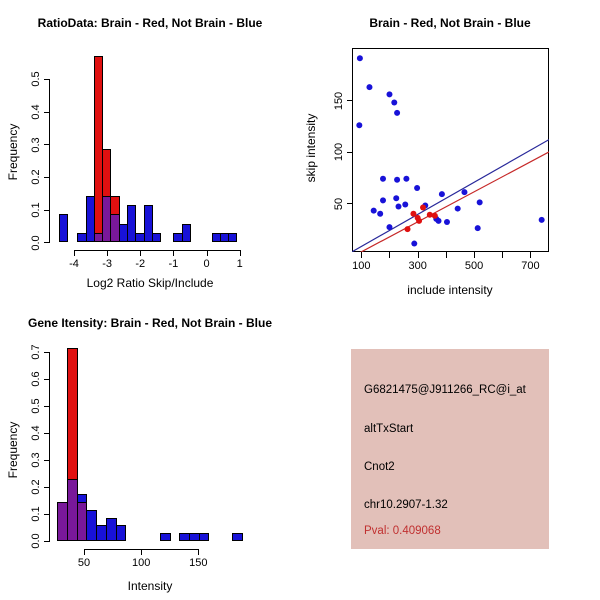  I want to click on gene-hist-y-tick-label: 0.2, so click(36, 487).